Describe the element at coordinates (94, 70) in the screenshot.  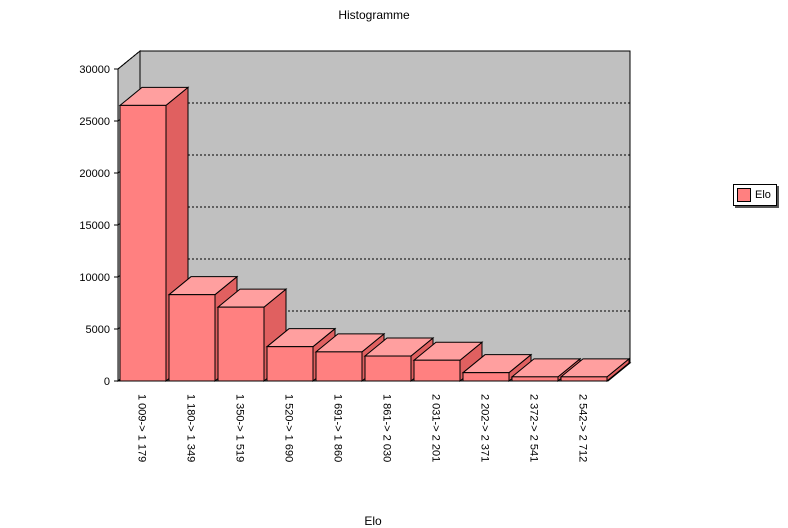
I see `y-tick-label: 30000` at that location.